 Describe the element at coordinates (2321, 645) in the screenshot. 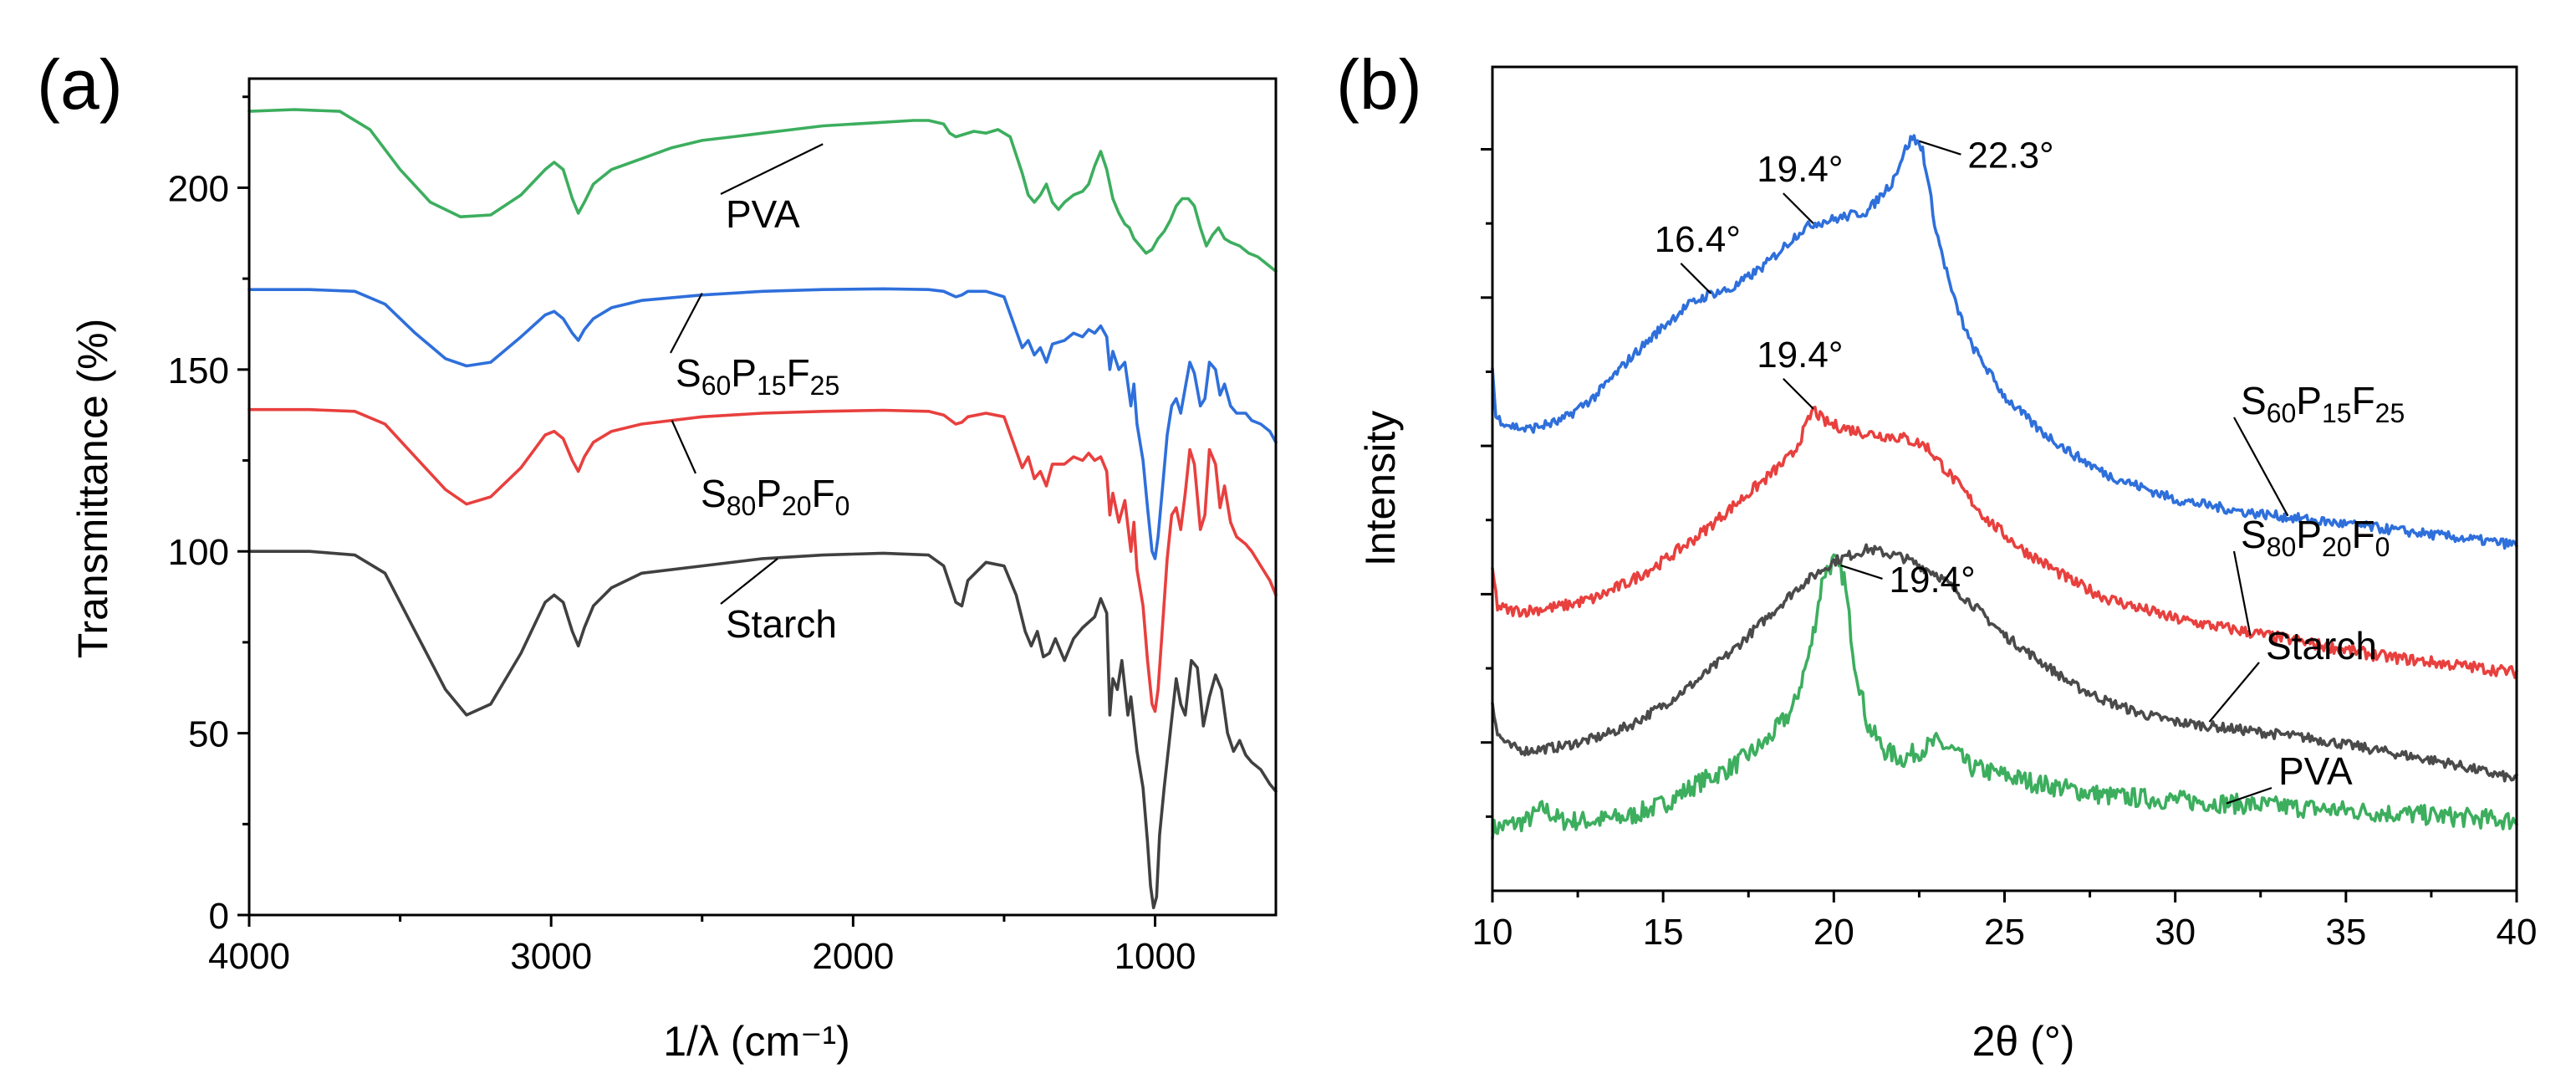

I see `panel-b-label-starch: Starch` at that location.